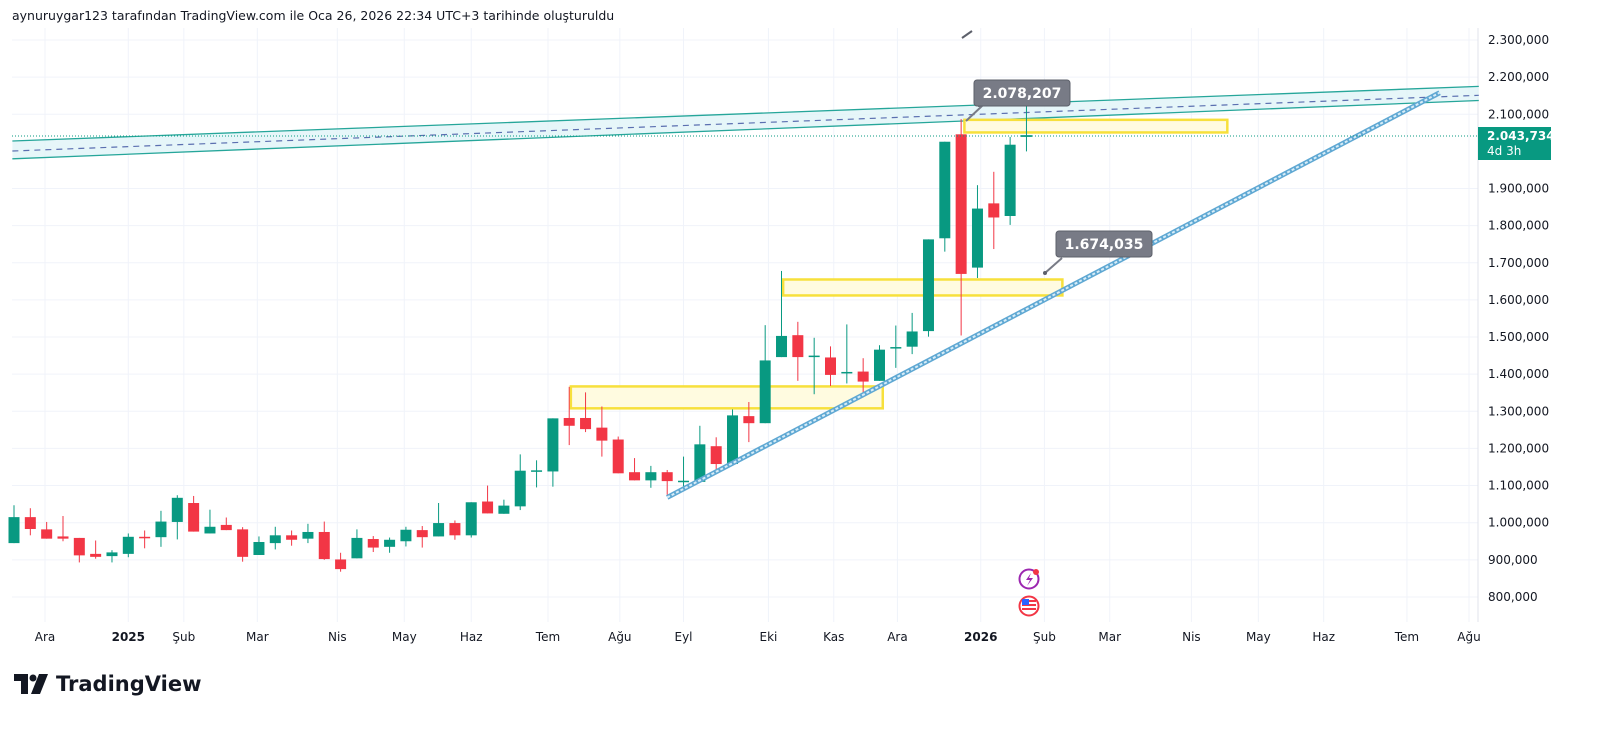 This screenshot has width=1600, height=733. I want to click on time-tick-label: Tem, so click(1406, 637).